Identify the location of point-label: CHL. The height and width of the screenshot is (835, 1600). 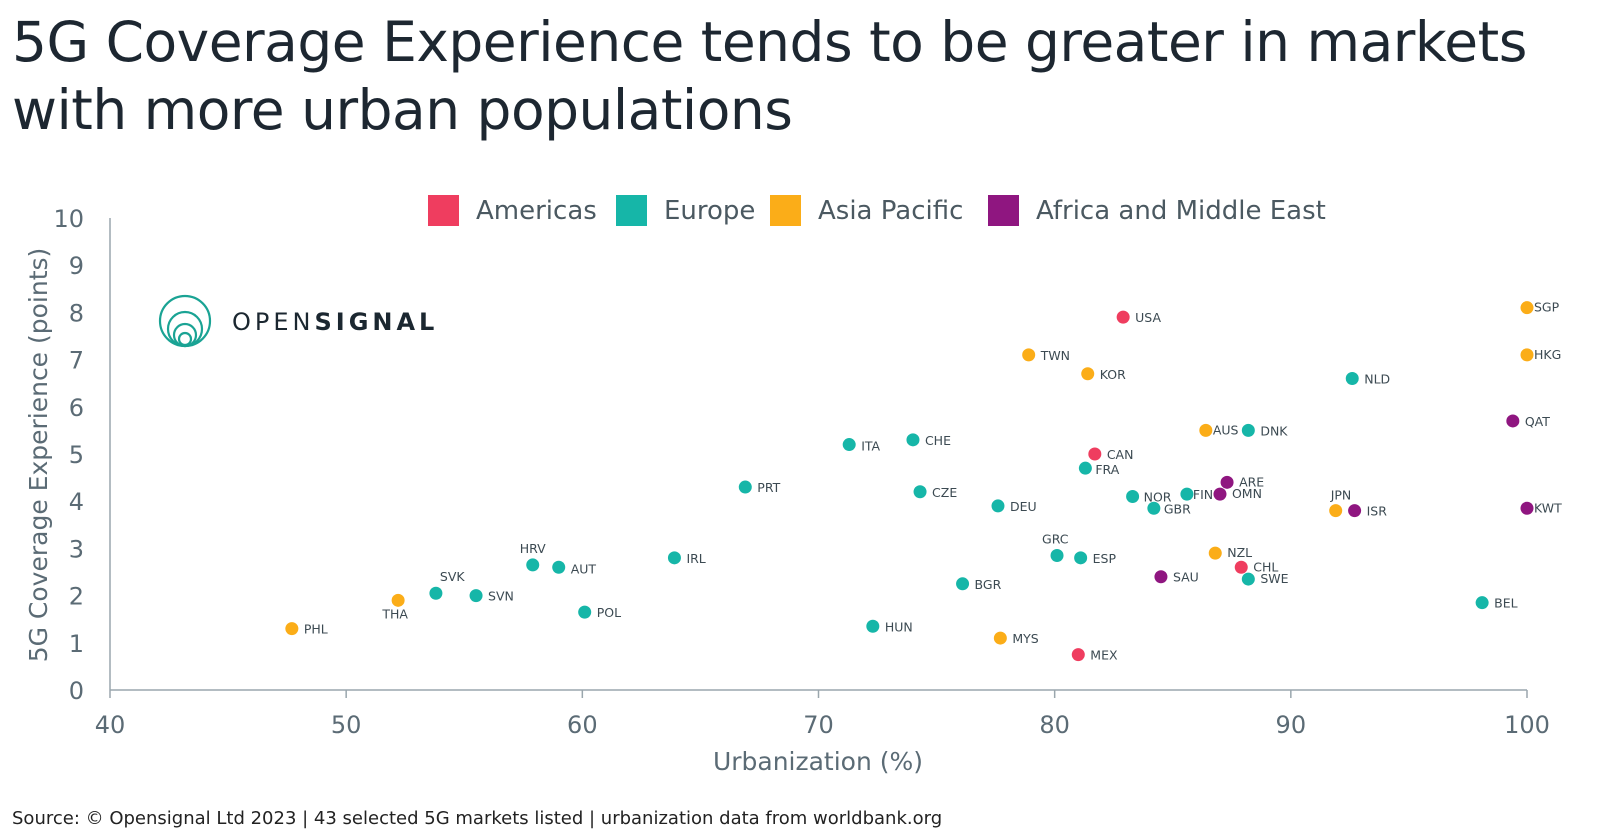
(1265, 566).